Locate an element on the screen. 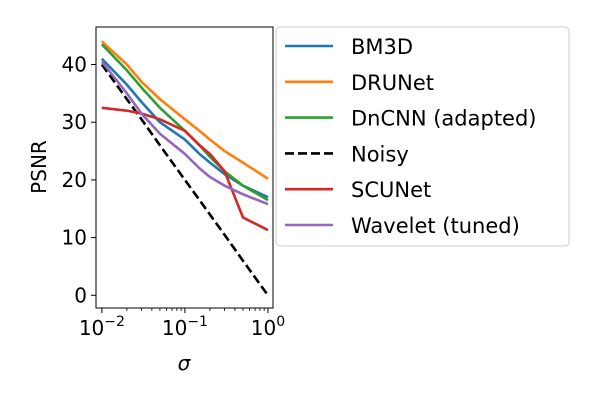 The image size is (600, 400). y-axis: 0 10 20 30 40 is located at coordinates (79, 180).